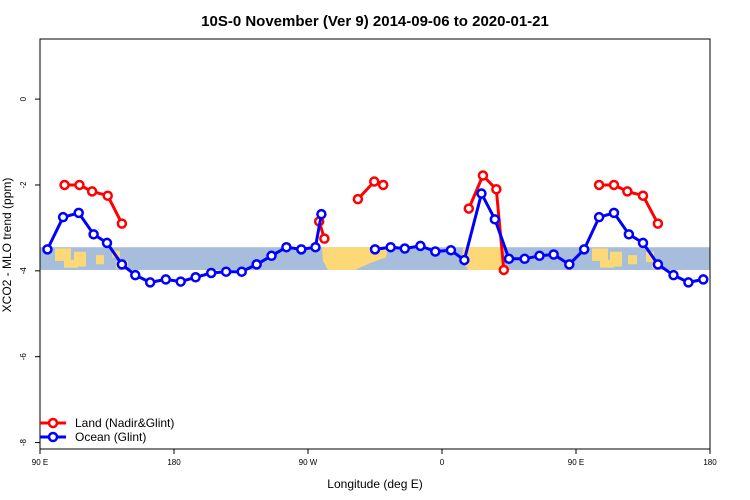 The width and height of the screenshot is (750, 500). I want to click on y-tick-label: -4, so click(23, 271).